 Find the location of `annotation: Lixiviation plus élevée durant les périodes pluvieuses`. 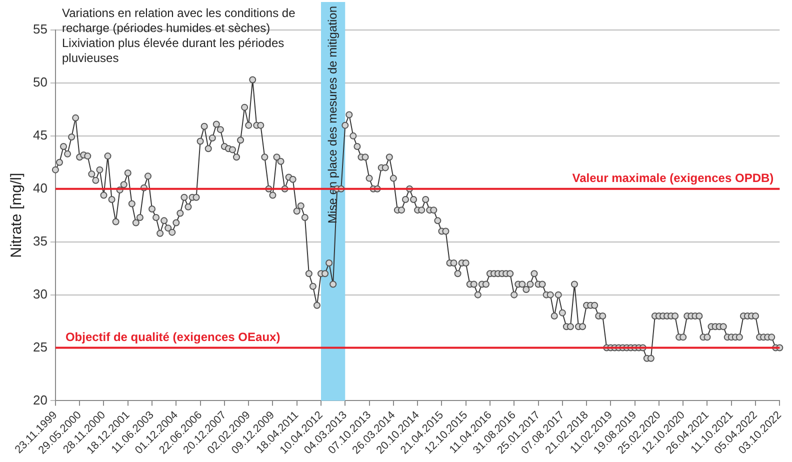

annotation: Lixiviation plus élevée durant les périodes pluvieuses is located at coordinates (174, 51).